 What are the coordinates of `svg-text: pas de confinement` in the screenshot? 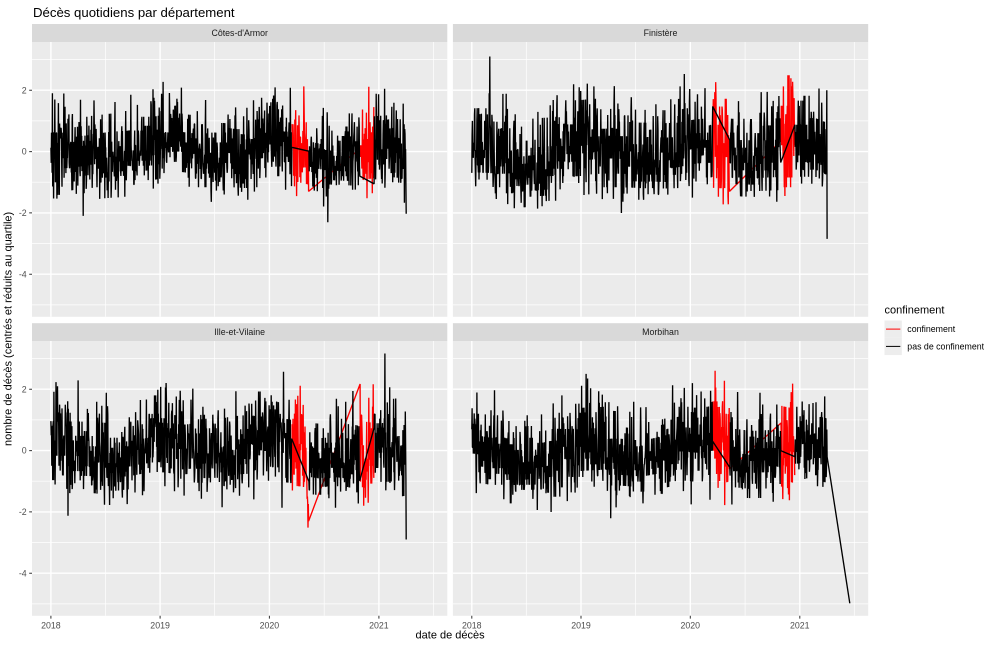 It's located at (945, 347).